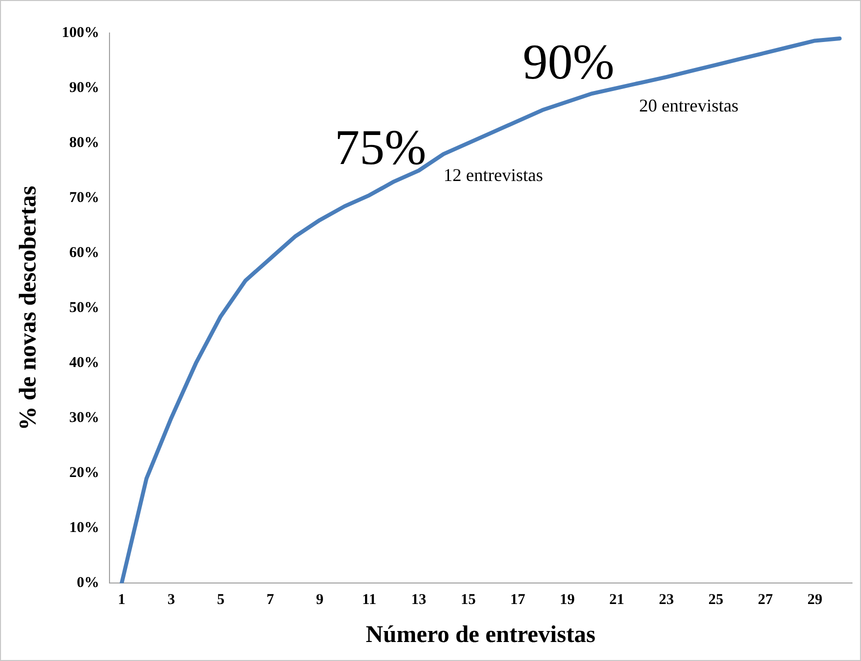 The height and width of the screenshot is (661, 861). What do you see at coordinates (493, 175) in the screenshot?
I see `annotation: 12 entrevistas` at bounding box center [493, 175].